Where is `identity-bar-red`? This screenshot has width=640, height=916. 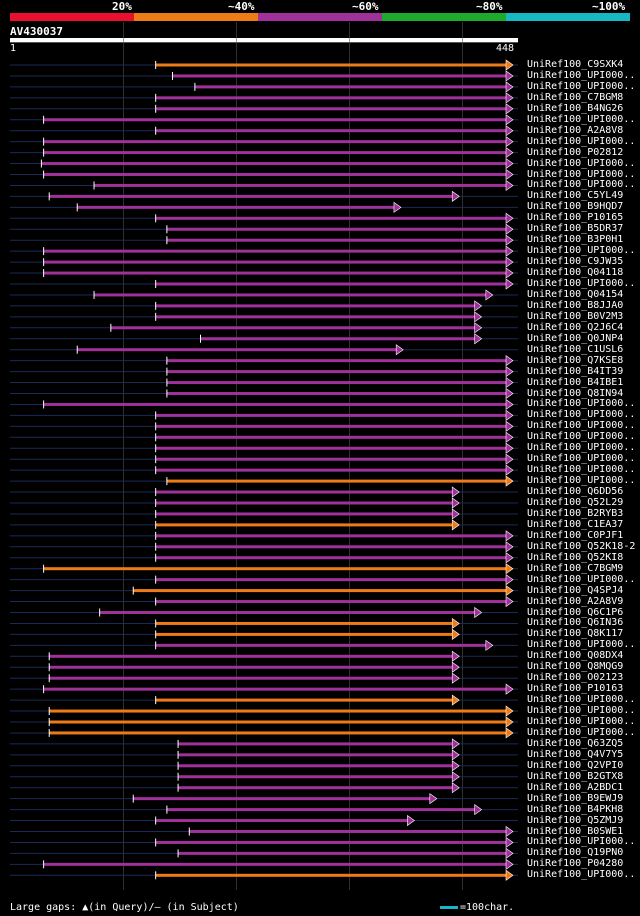 identity-bar-red is located at coordinates (72, 17).